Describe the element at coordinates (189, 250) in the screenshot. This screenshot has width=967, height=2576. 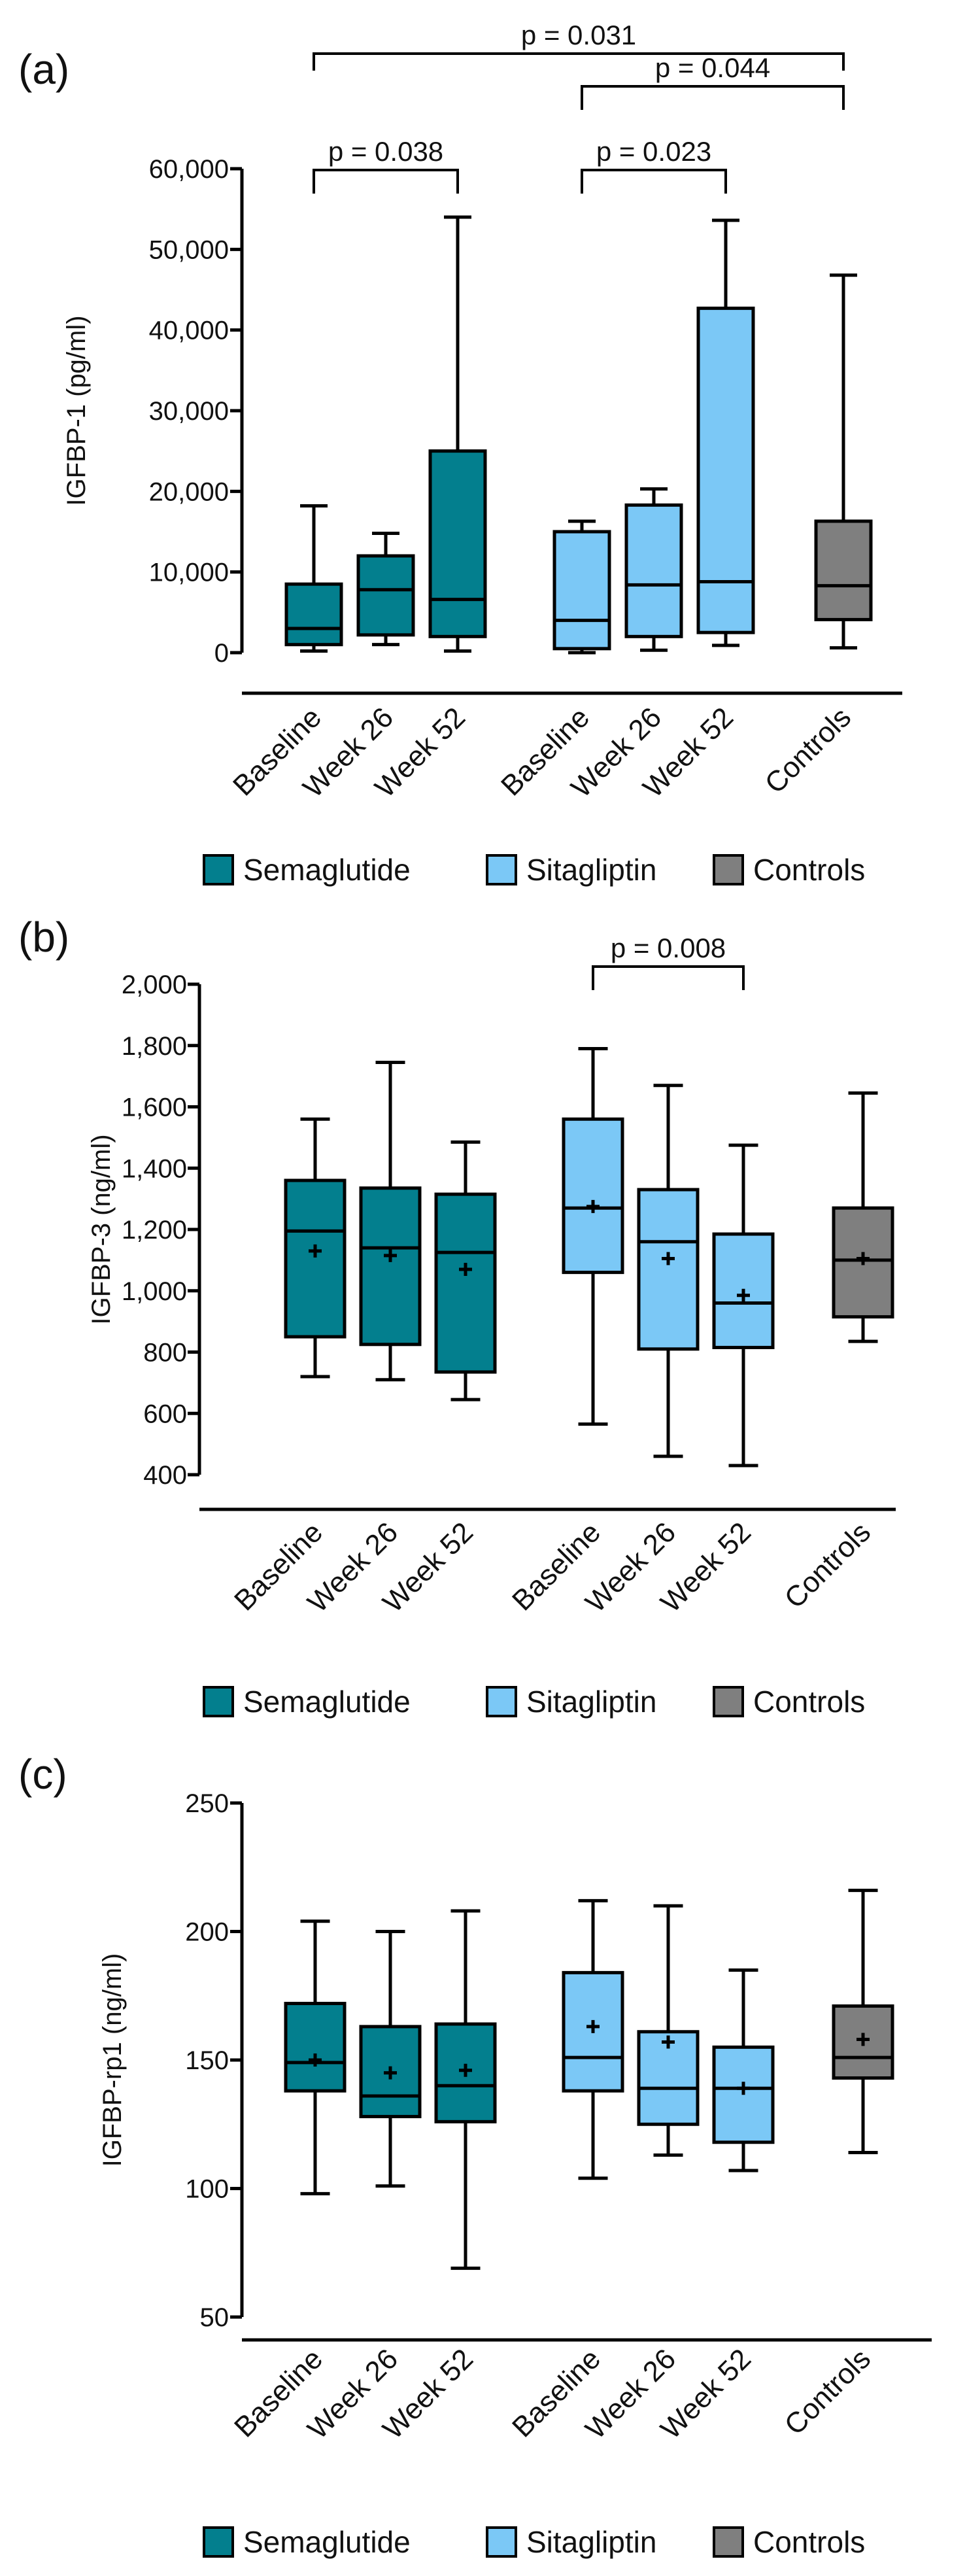
I see `y-tick-label: 50,000` at that location.